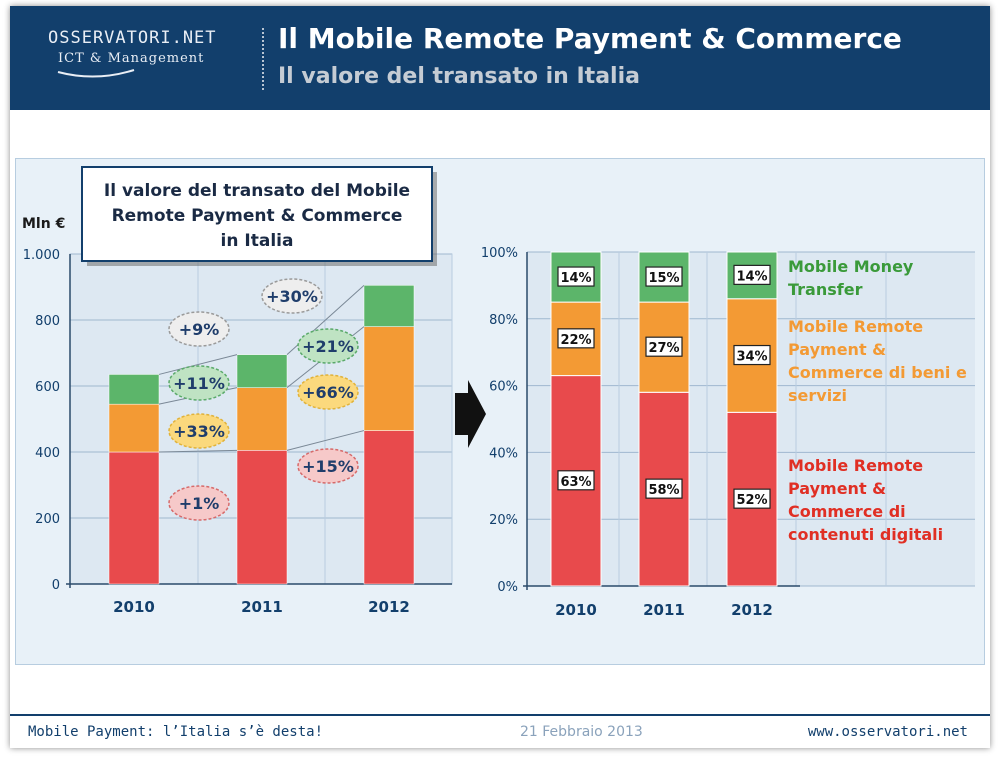 The height and width of the screenshot is (758, 1000). I want to click on growth-label: +9%, so click(199, 329).